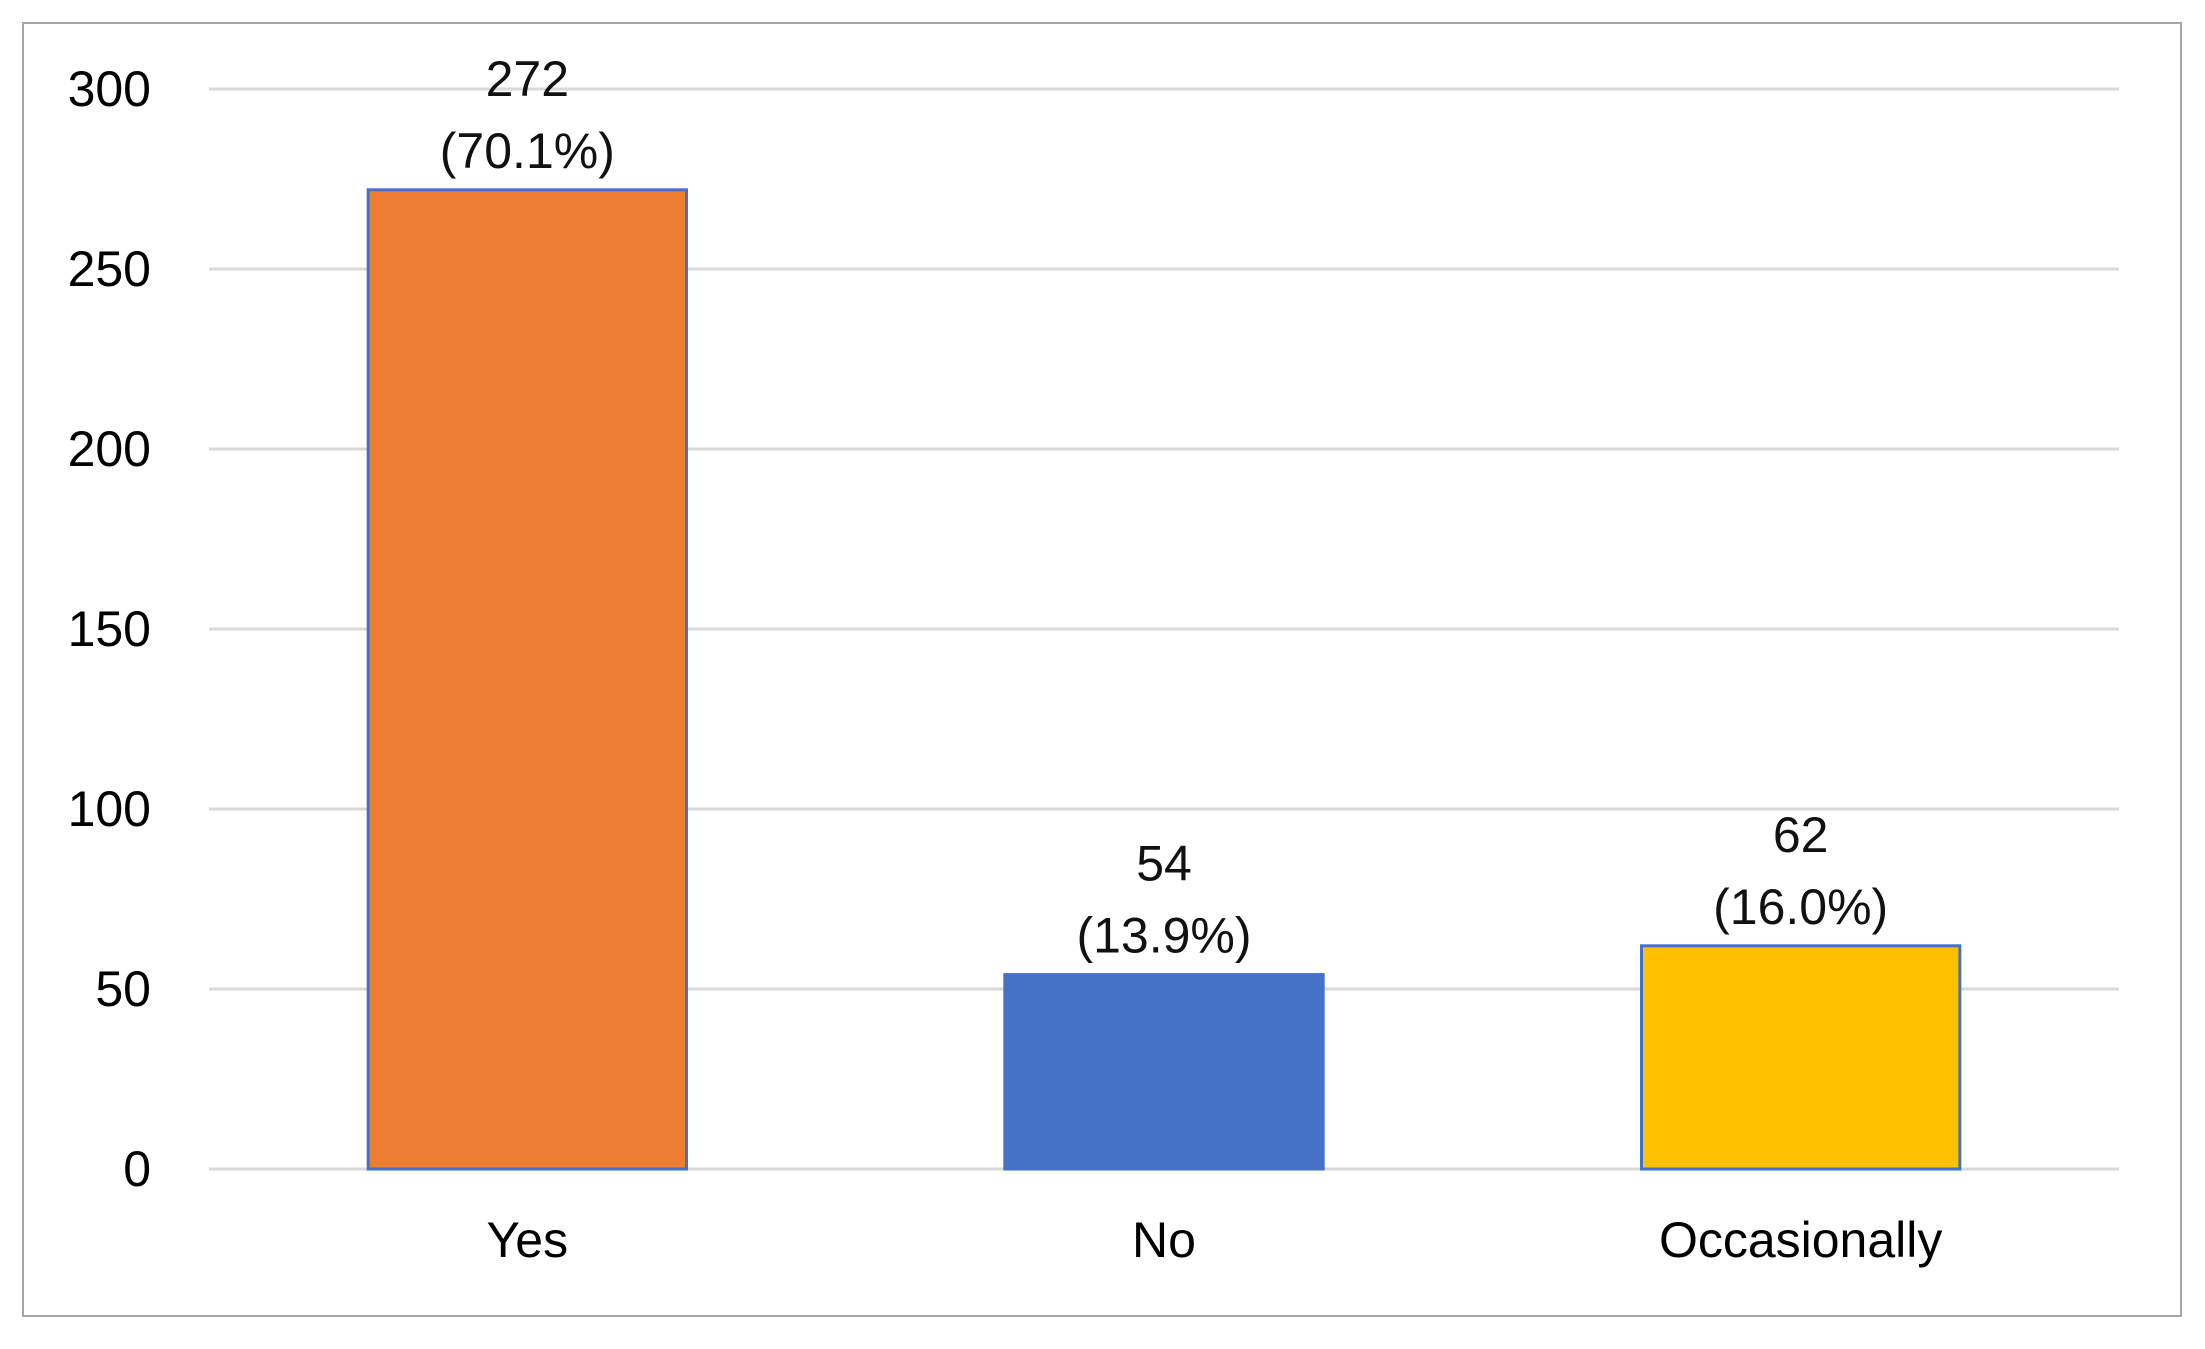 The image size is (2205, 1349). I want to click on y-tick-label-200: 200, so click(109, 449).